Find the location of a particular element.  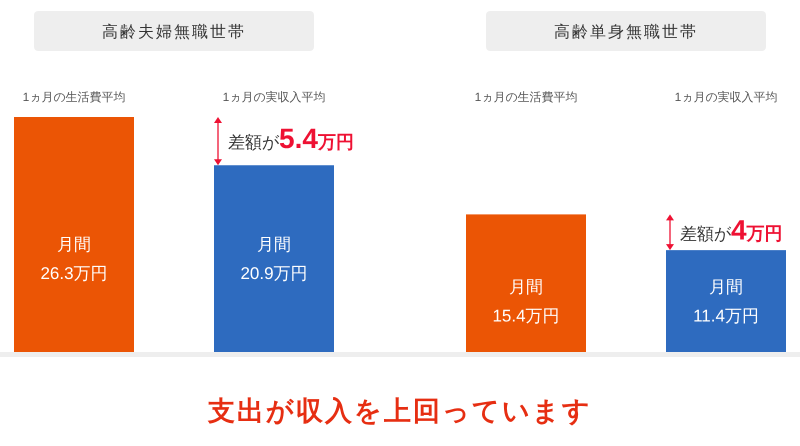

data-label: 月間 26.3万円 is located at coordinates (74, 259).